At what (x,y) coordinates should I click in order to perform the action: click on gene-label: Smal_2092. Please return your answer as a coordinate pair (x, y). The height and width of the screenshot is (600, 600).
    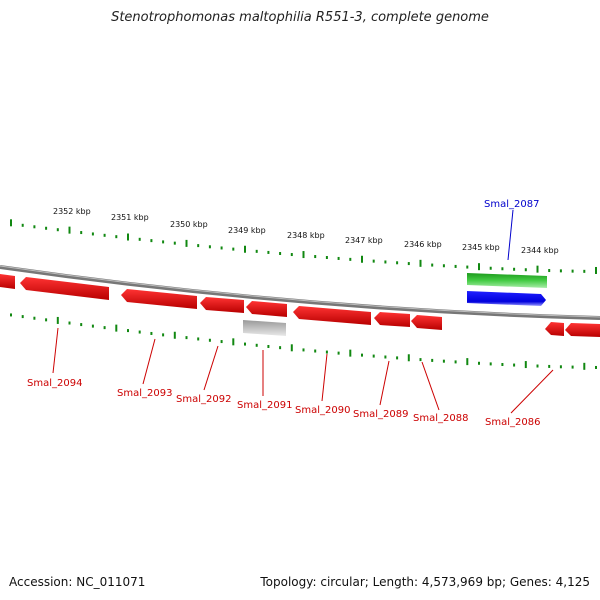
    Looking at the image, I should click on (203, 399).